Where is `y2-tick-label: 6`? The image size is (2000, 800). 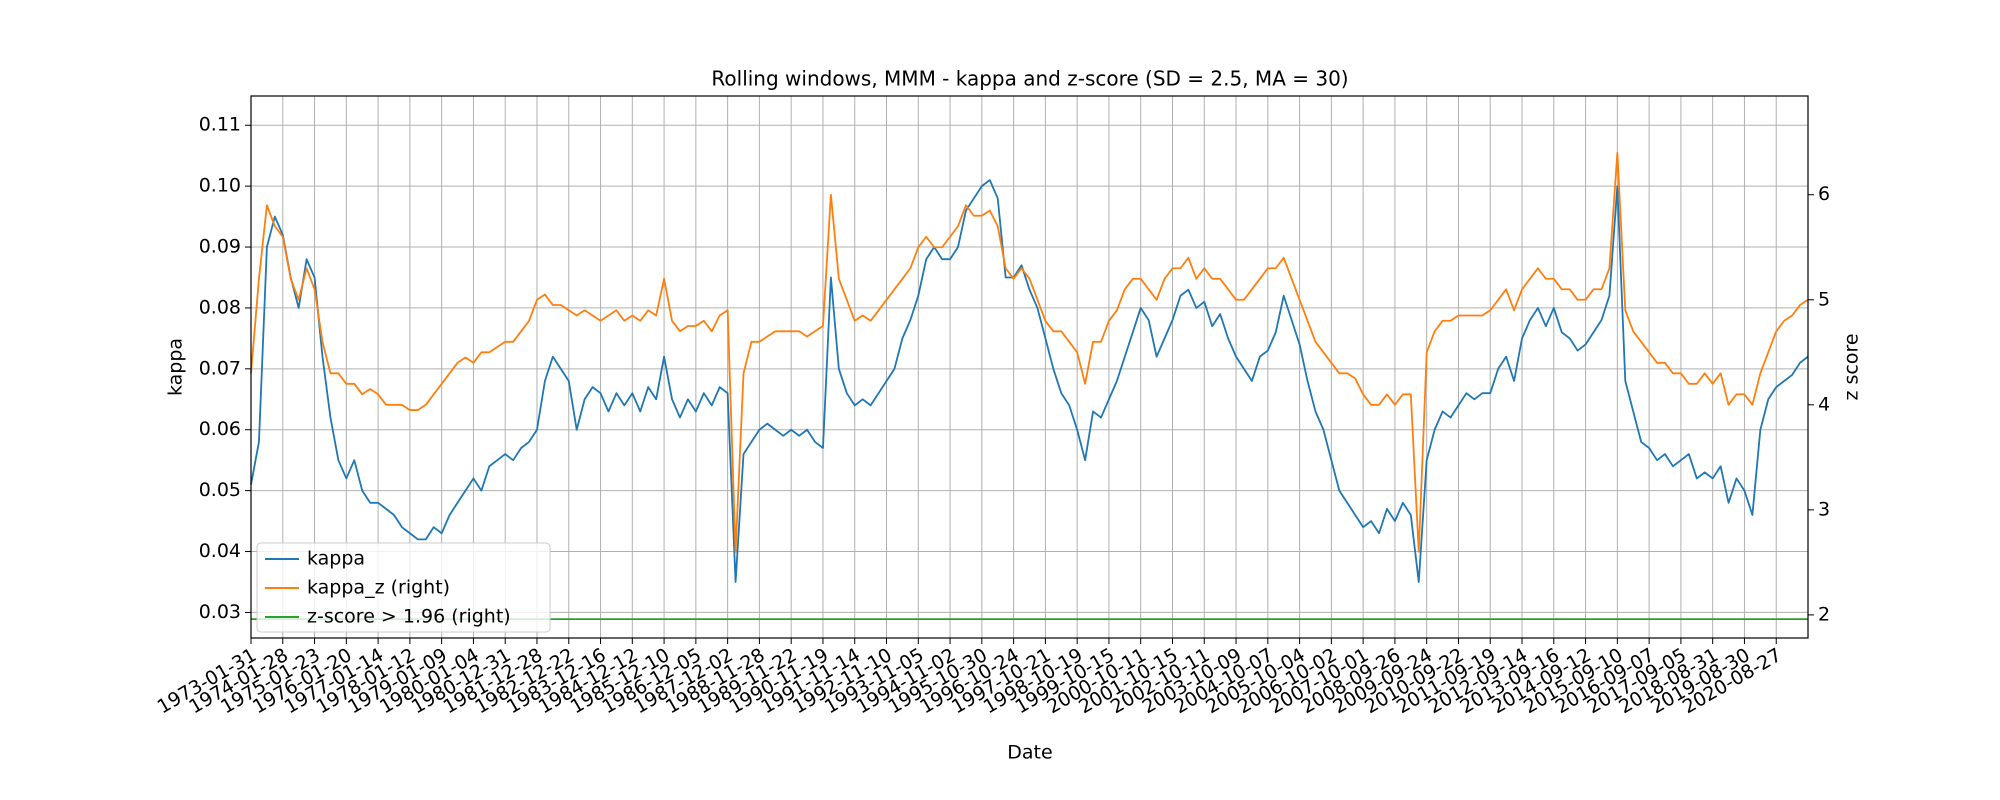
y2-tick-label: 6 is located at coordinates (1824, 194).